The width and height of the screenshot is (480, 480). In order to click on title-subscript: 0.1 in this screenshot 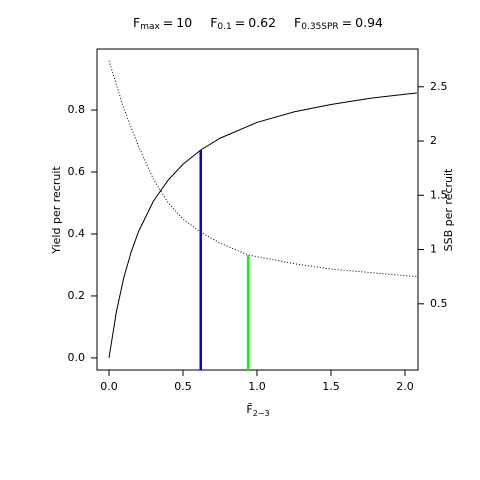, I will do `click(224, 27)`.